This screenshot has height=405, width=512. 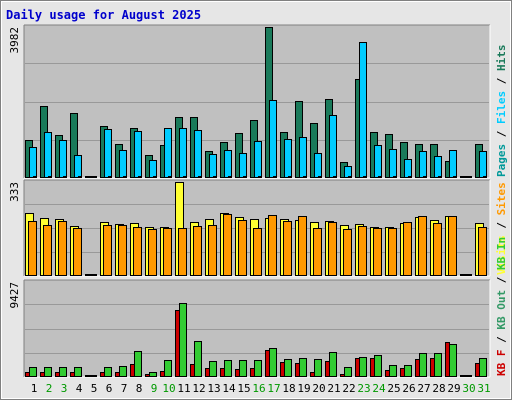 What do you see at coordinates (423, 388) in the screenshot?
I see `x-tick-label: 27` at bounding box center [423, 388].